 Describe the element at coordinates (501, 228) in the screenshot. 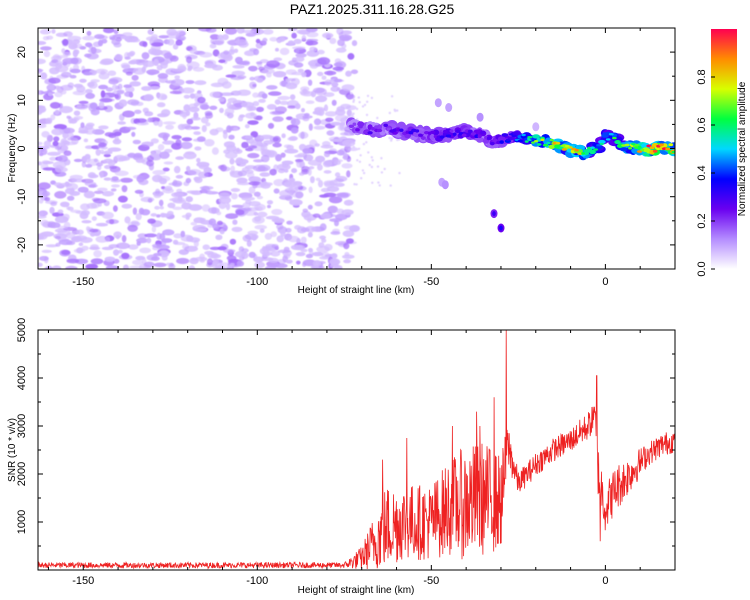

I see `side-feature-core` at that location.